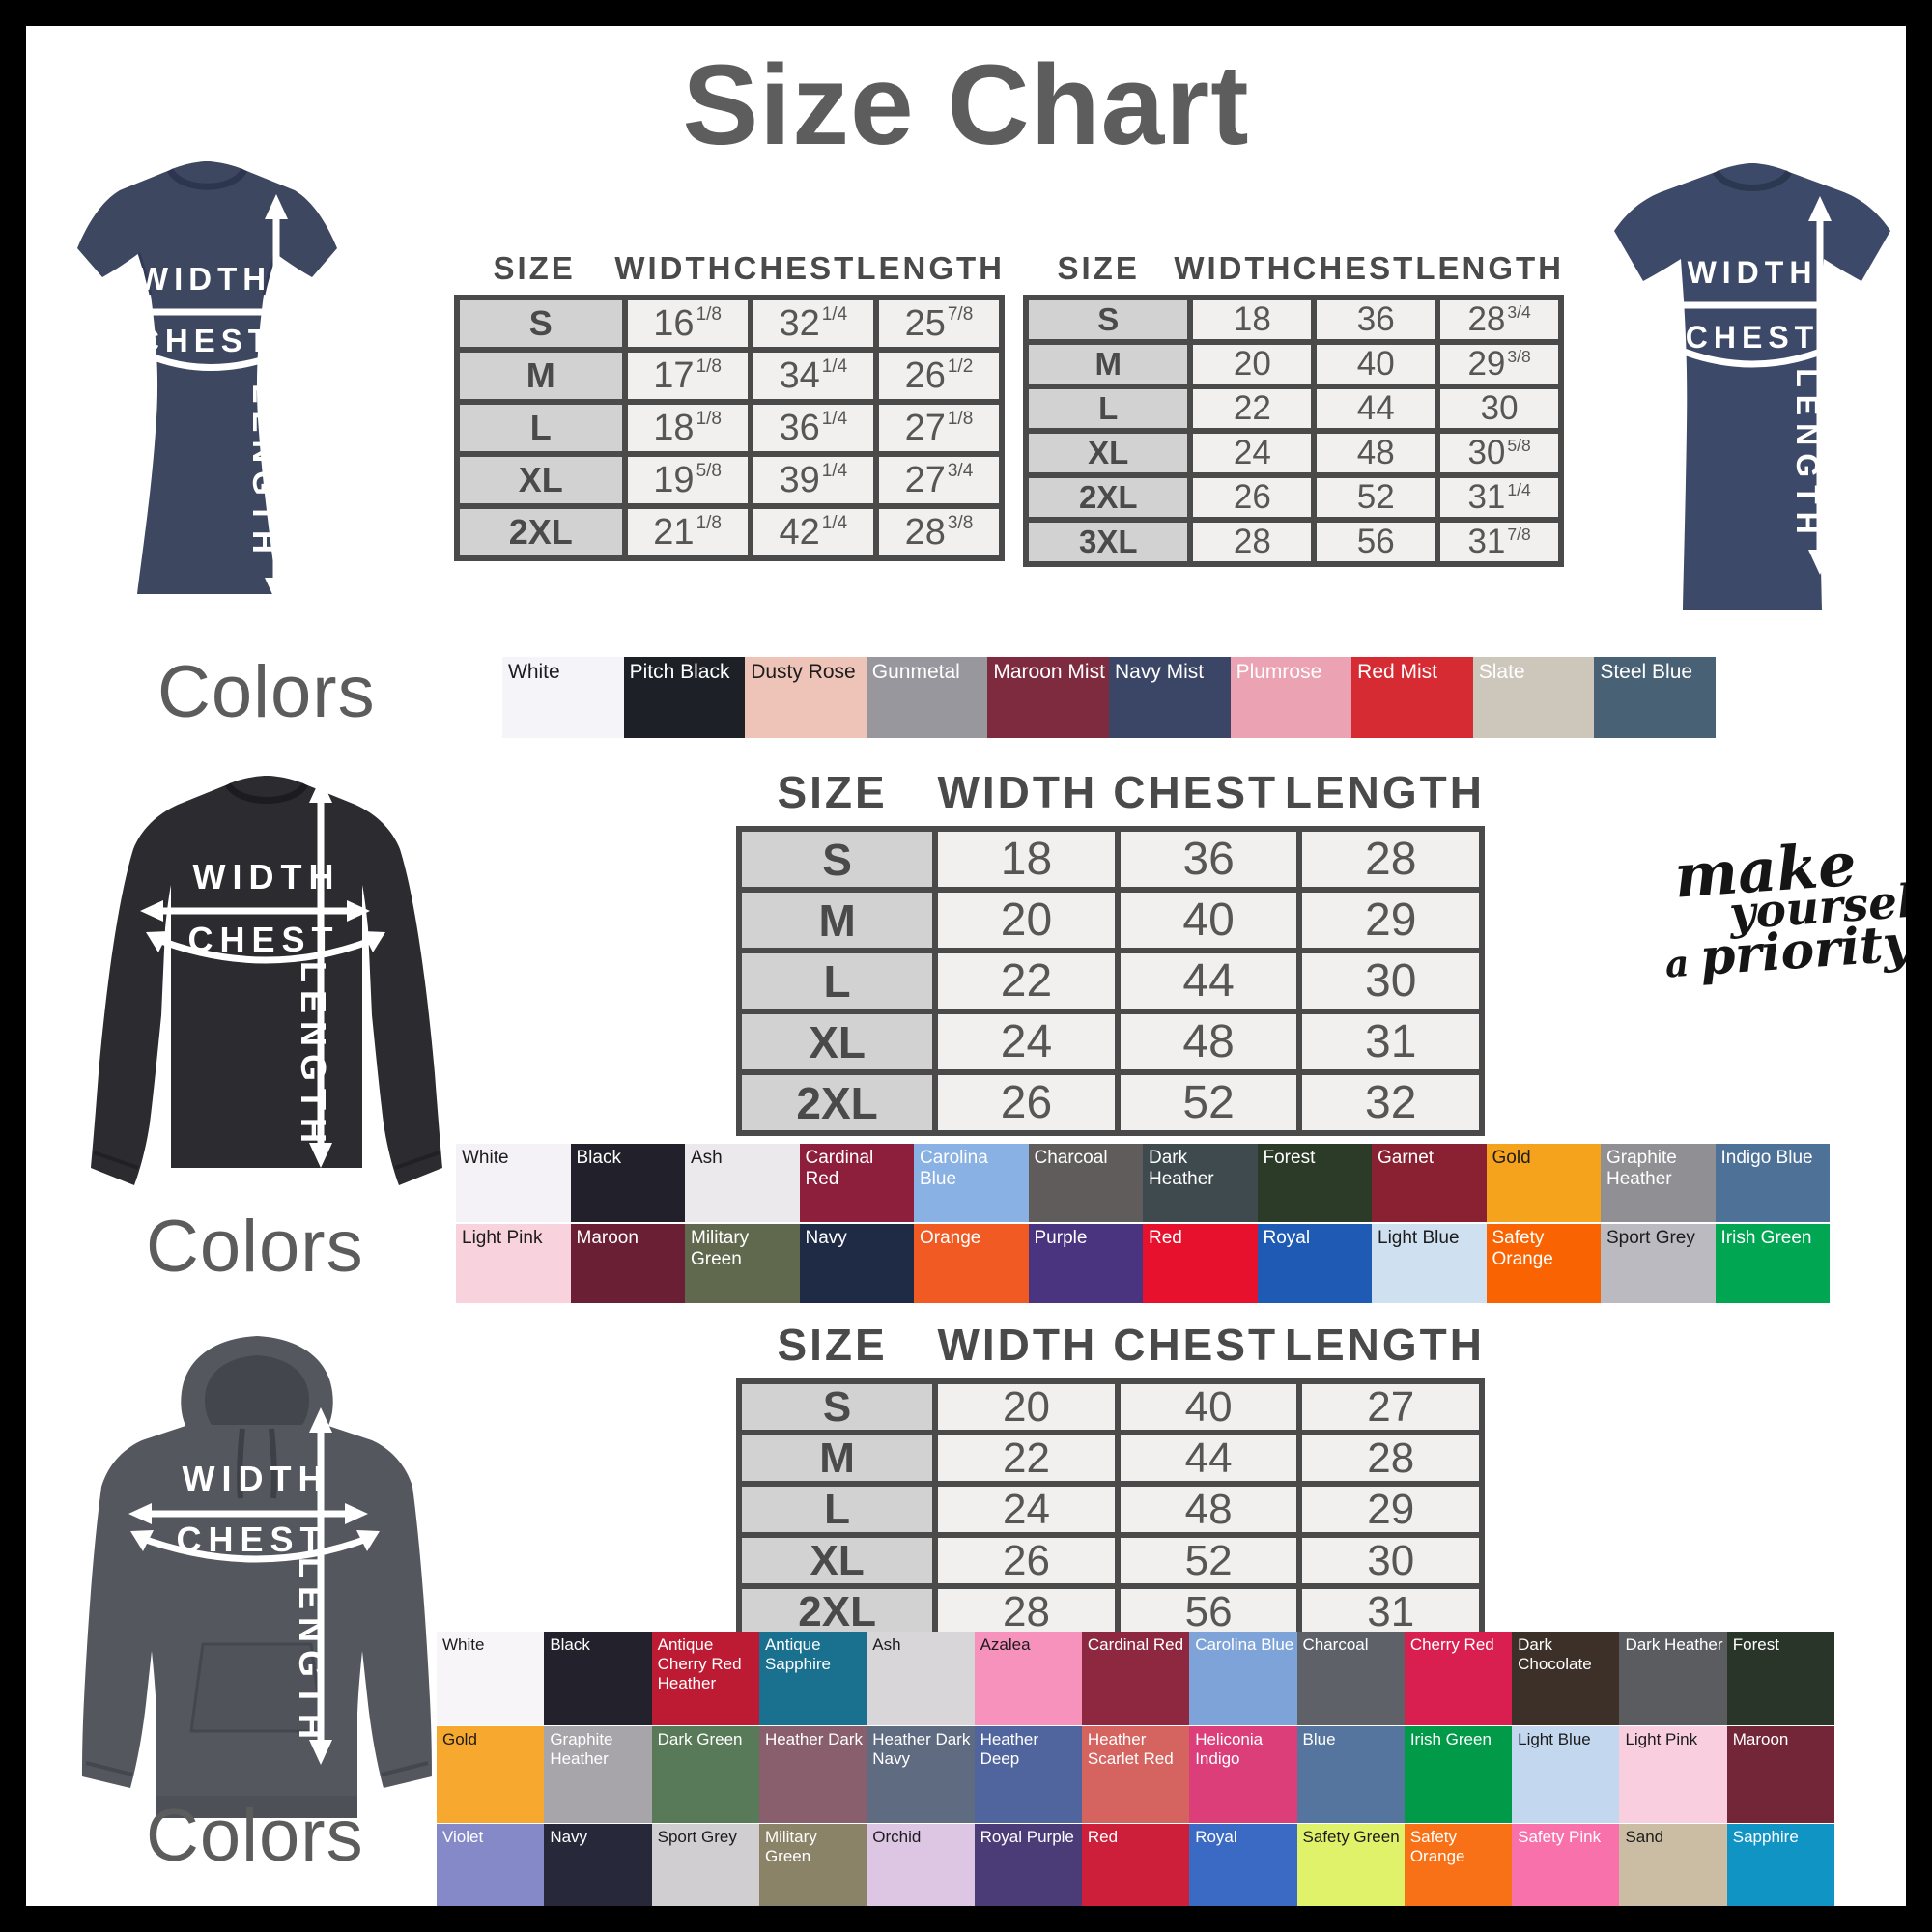 The height and width of the screenshot is (1932, 1932). Describe the element at coordinates (1384, 1345) in the screenshot. I see `column-header: LENGTH` at that location.